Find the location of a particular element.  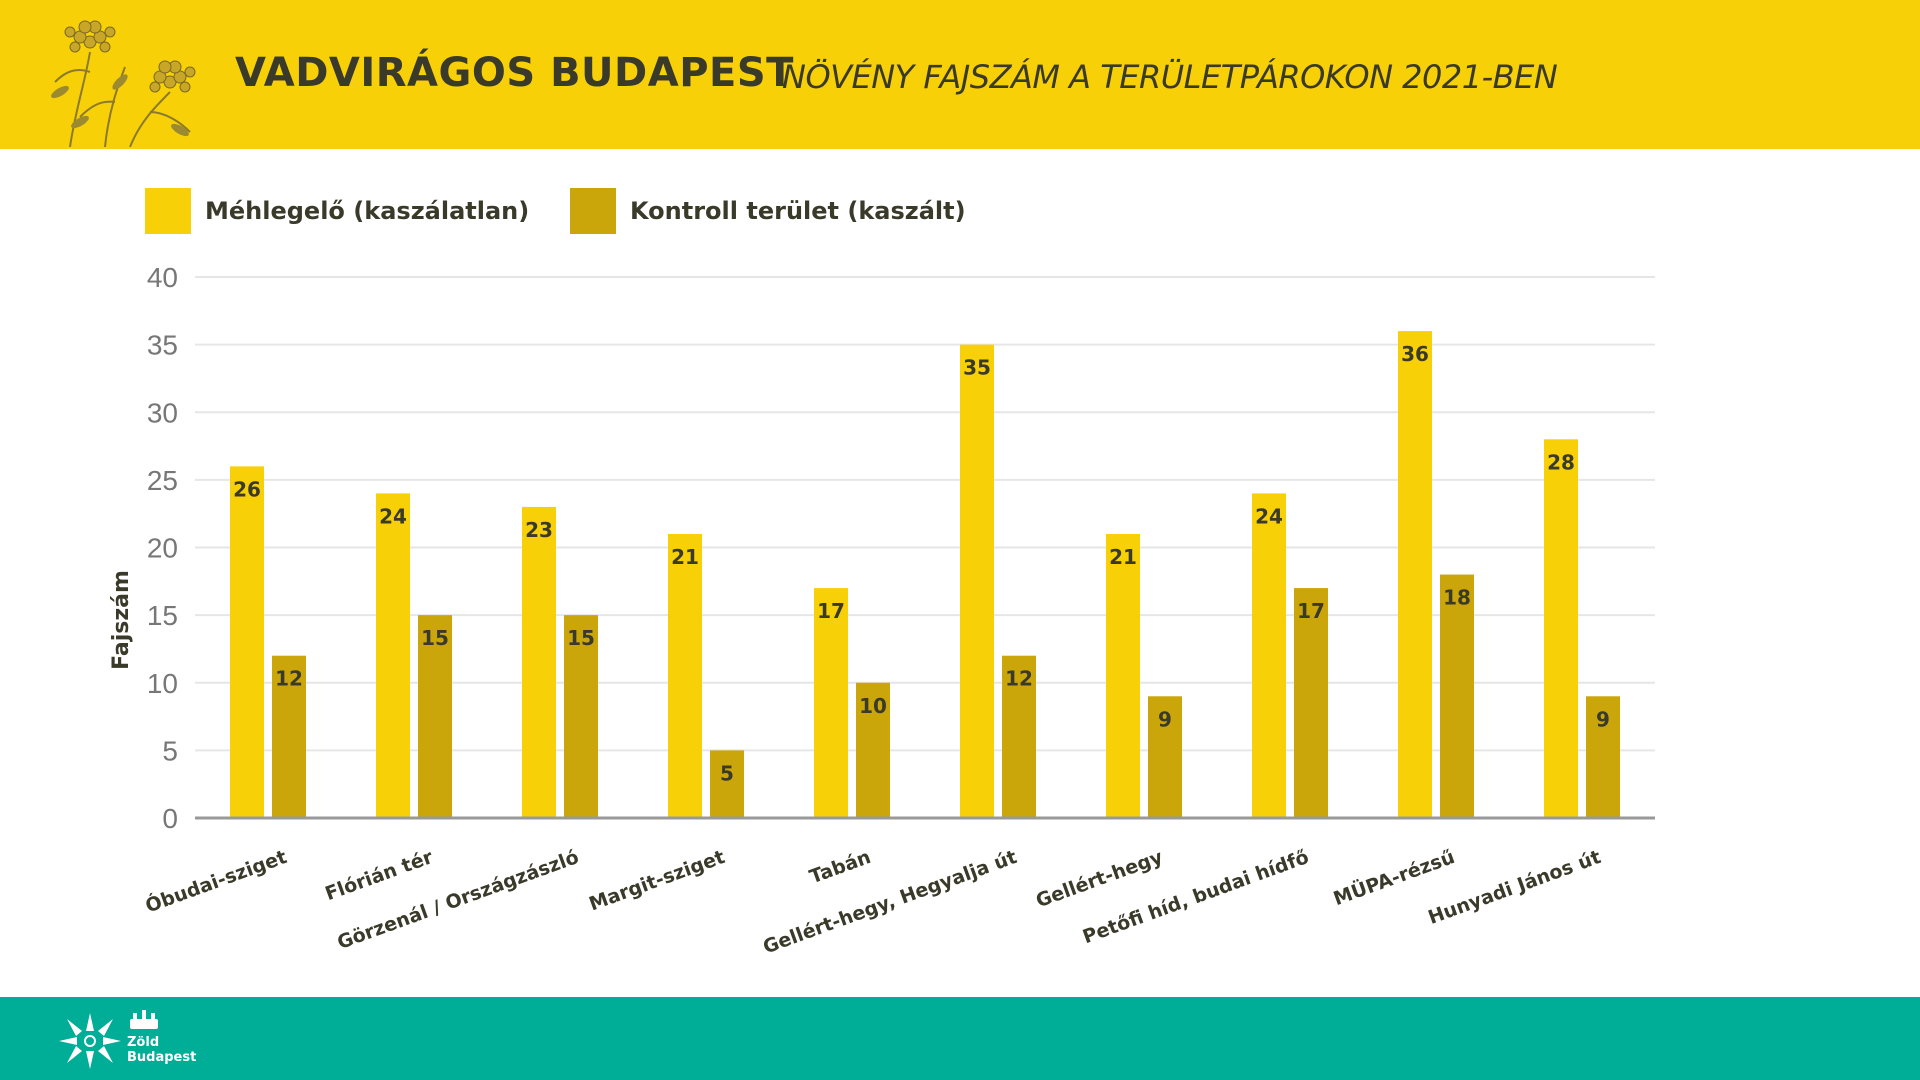

footer-bar: Zöld Budapest is located at coordinates (960, 1038).